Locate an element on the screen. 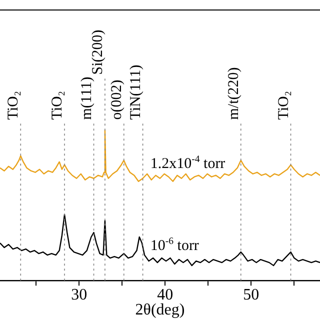 This screenshot has height=320, width=320. ref-line-label: m(111) is located at coordinates (86, 98).